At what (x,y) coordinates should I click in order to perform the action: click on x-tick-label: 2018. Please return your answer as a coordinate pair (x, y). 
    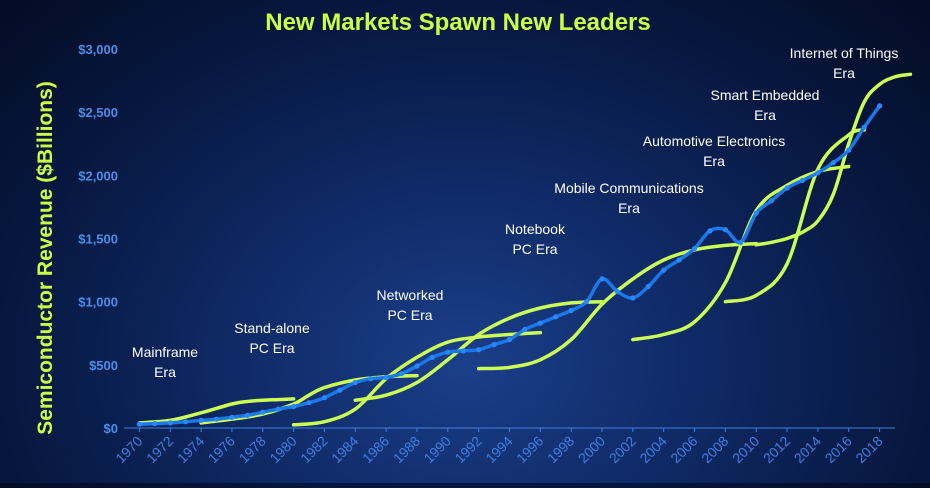
    Looking at the image, I should click on (868, 449).